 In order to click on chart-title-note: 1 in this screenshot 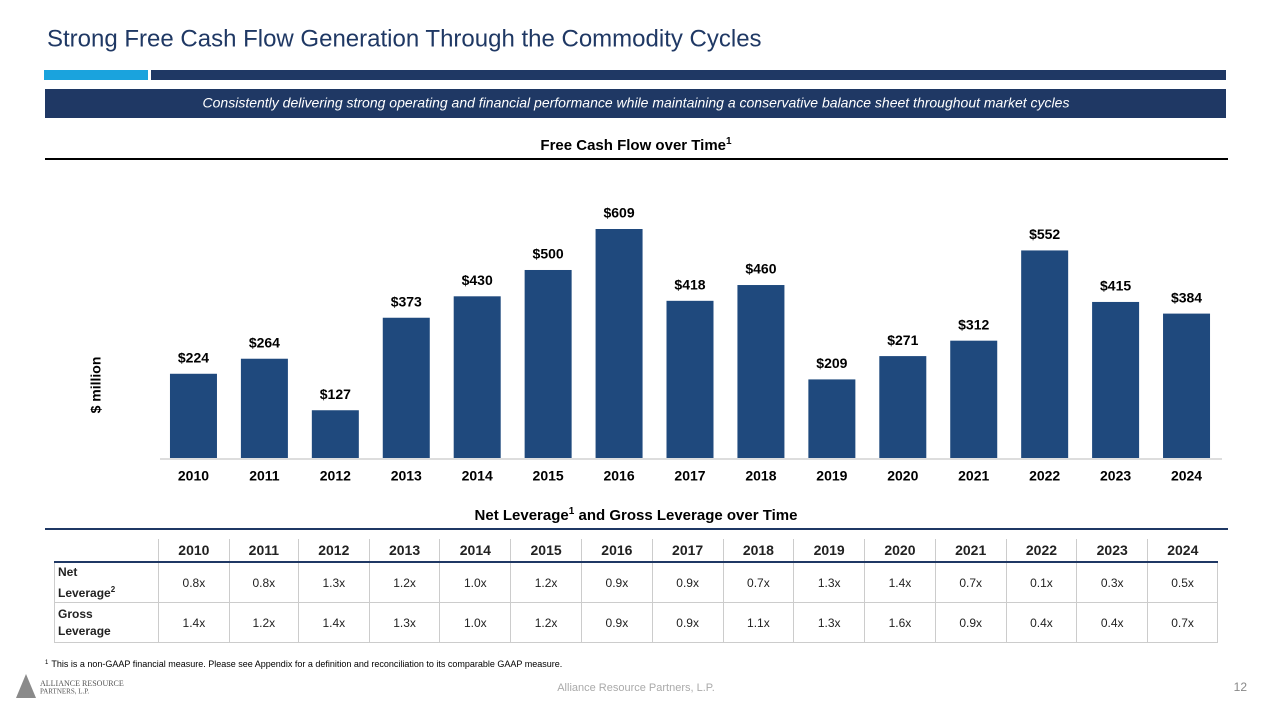, I will do `click(729, 141)`.